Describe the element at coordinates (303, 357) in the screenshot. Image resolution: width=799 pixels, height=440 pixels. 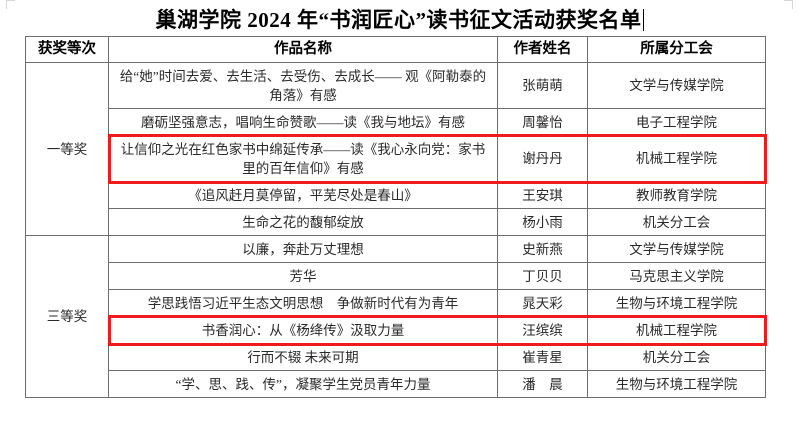
I see `work-title-cell: 行而不辍 未来可期` at that location.